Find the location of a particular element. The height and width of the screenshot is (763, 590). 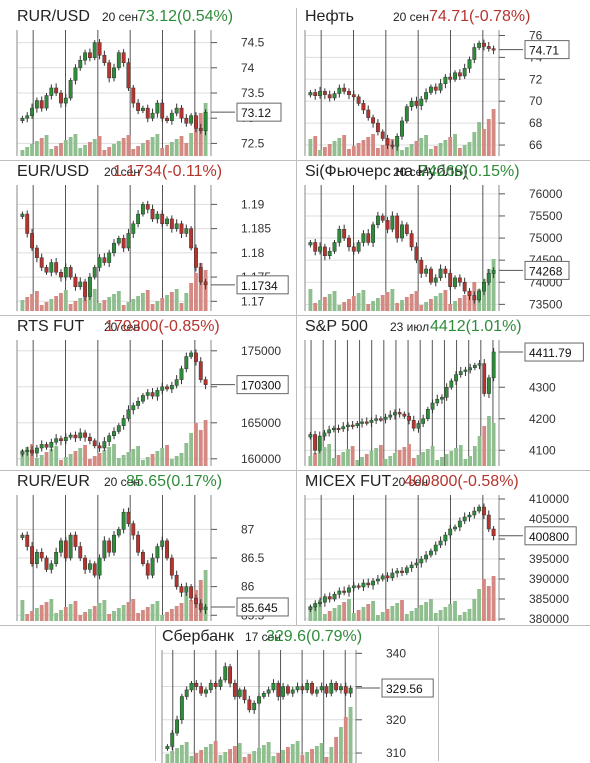

chart-date: 23 июл is located at coordinates (410, 327).